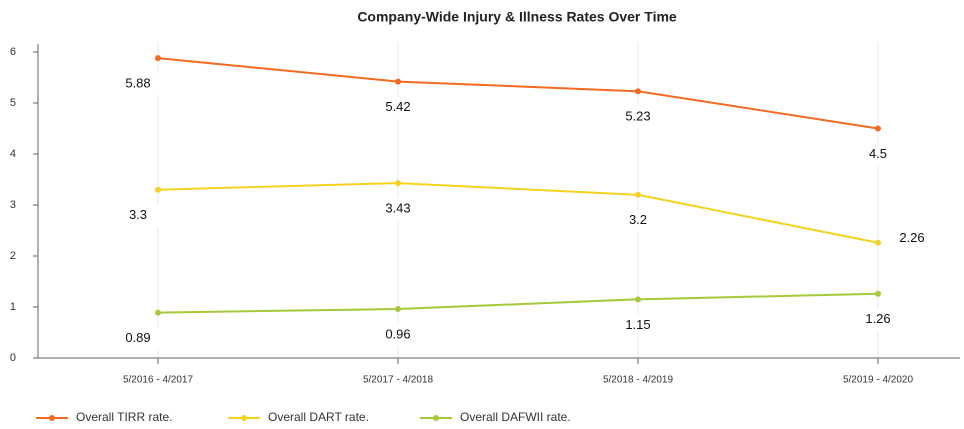 The height and width of the screenshot is (429, 964). I want to click on legend-label: Overall DAFWII rate., so click(515, 417).